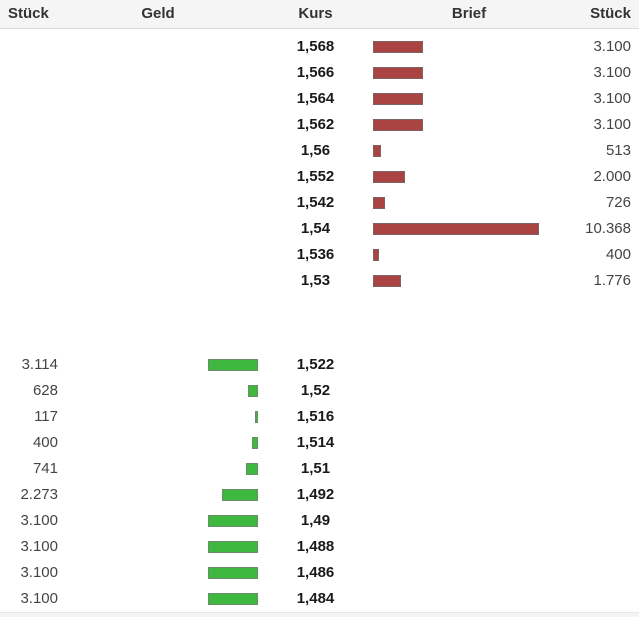 The height and width of the screenshot is (617, 639). What do you see at coordinates (28, 13) in the screenshot?
I see `header-stueck-bid: Stück` at bounding box center [28, 13].